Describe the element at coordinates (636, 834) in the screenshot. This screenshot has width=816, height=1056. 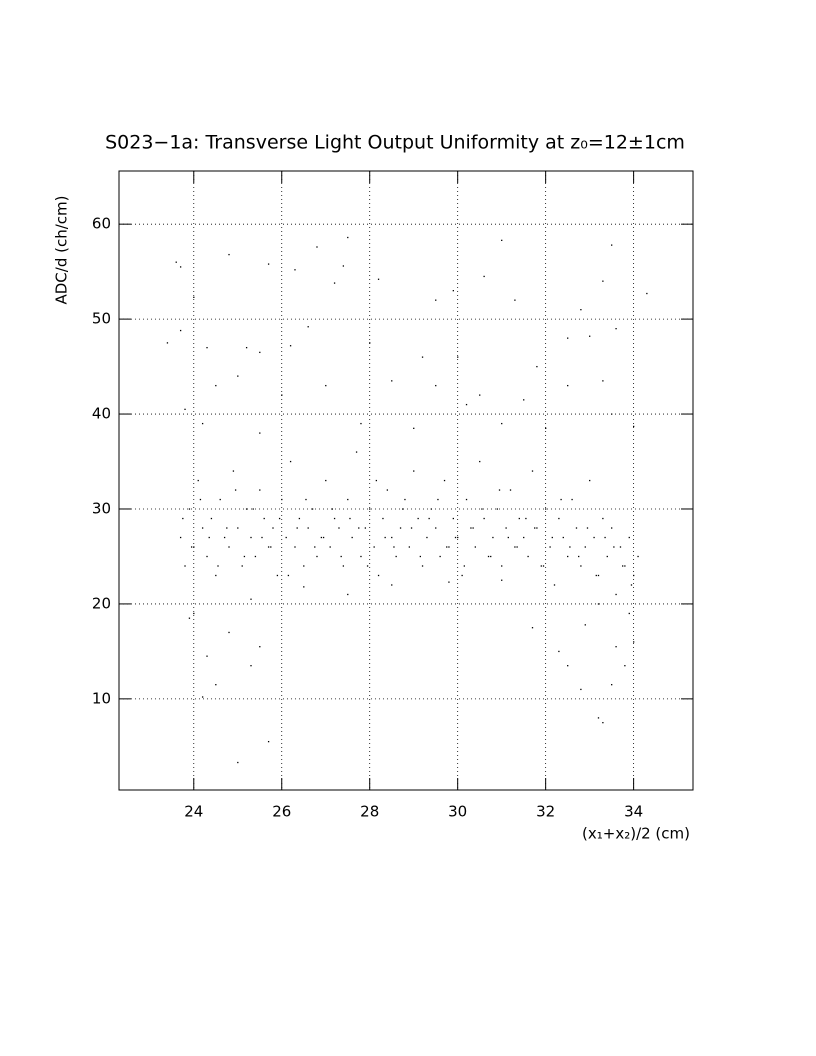
I see `x-axis-label: (x₁+x₂)/2 (cm)` at that location.